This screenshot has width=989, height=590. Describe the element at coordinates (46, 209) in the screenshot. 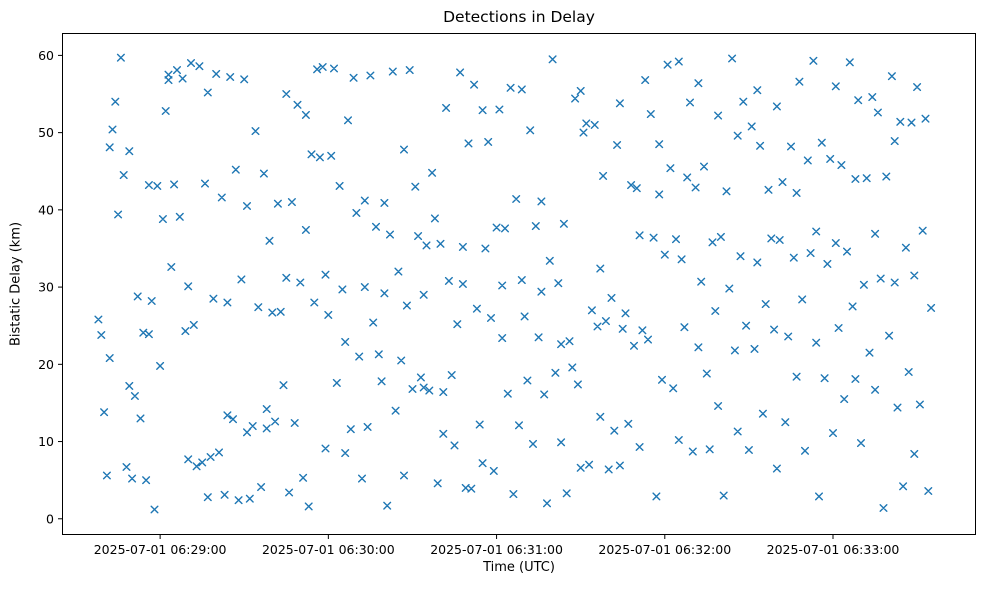

I see `y-tick-label: 40` at that location.